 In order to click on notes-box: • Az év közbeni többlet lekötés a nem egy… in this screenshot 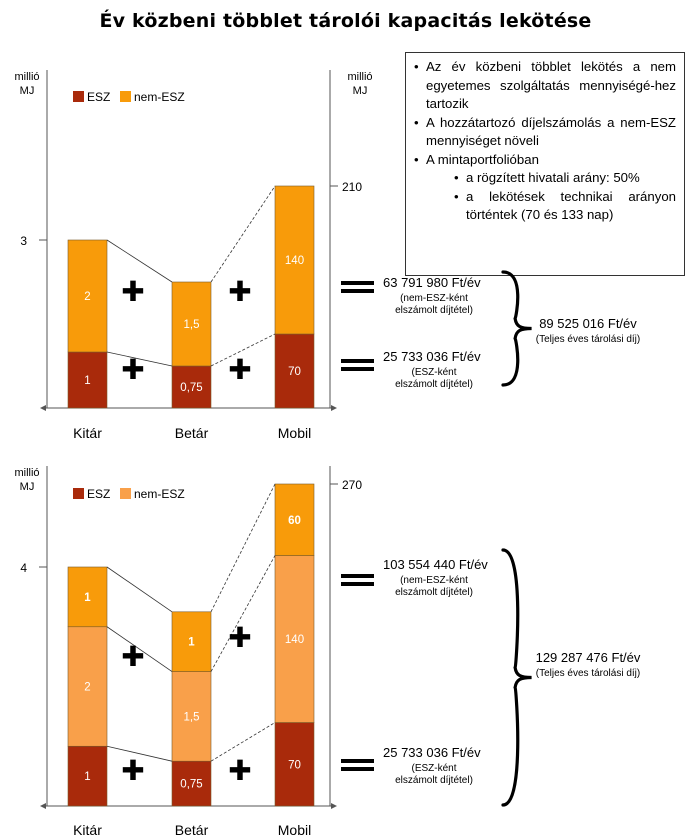, I will do `click(545, 164)`.